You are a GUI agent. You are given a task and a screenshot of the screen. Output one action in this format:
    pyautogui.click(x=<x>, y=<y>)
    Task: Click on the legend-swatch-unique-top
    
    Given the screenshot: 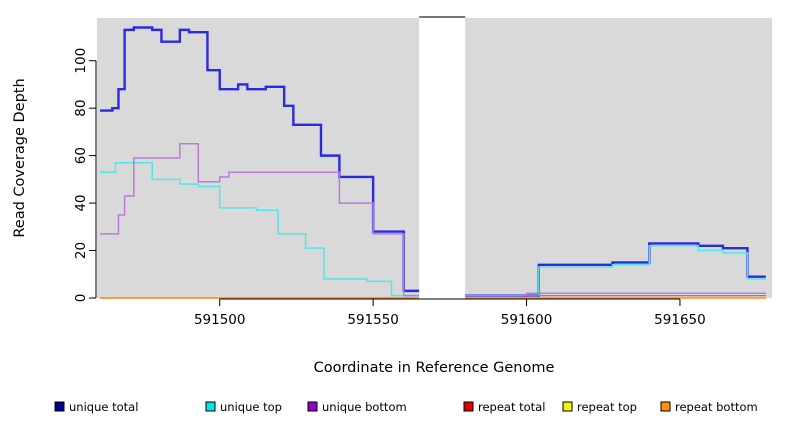 What is the action you would take?
    pyautogui.click(x=210, y=406)
    